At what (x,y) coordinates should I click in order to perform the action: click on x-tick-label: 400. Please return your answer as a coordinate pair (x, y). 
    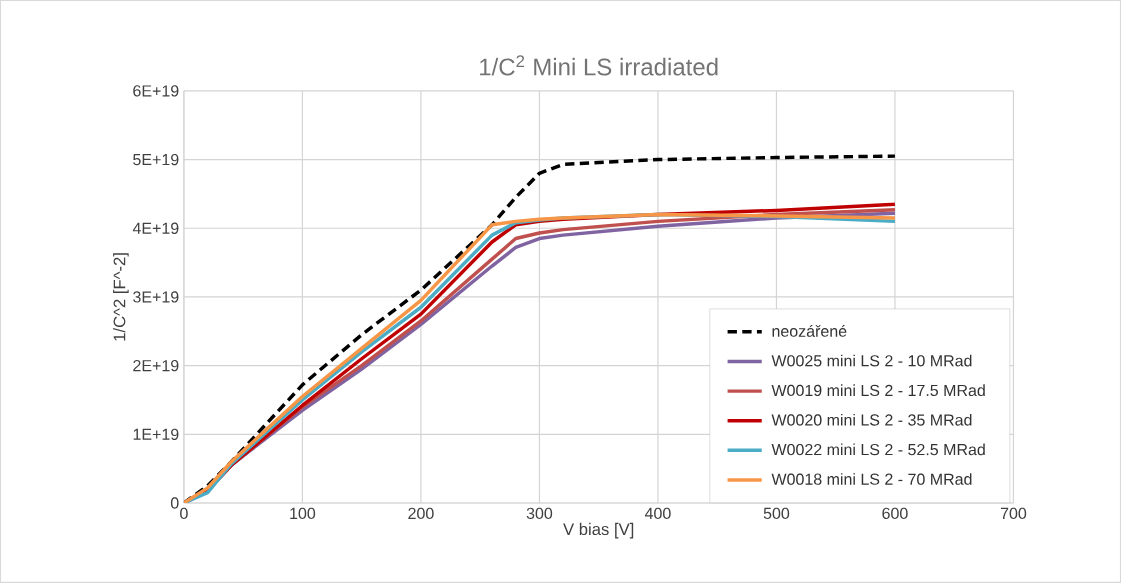
    Looking at the image, I should click on (657, 513).